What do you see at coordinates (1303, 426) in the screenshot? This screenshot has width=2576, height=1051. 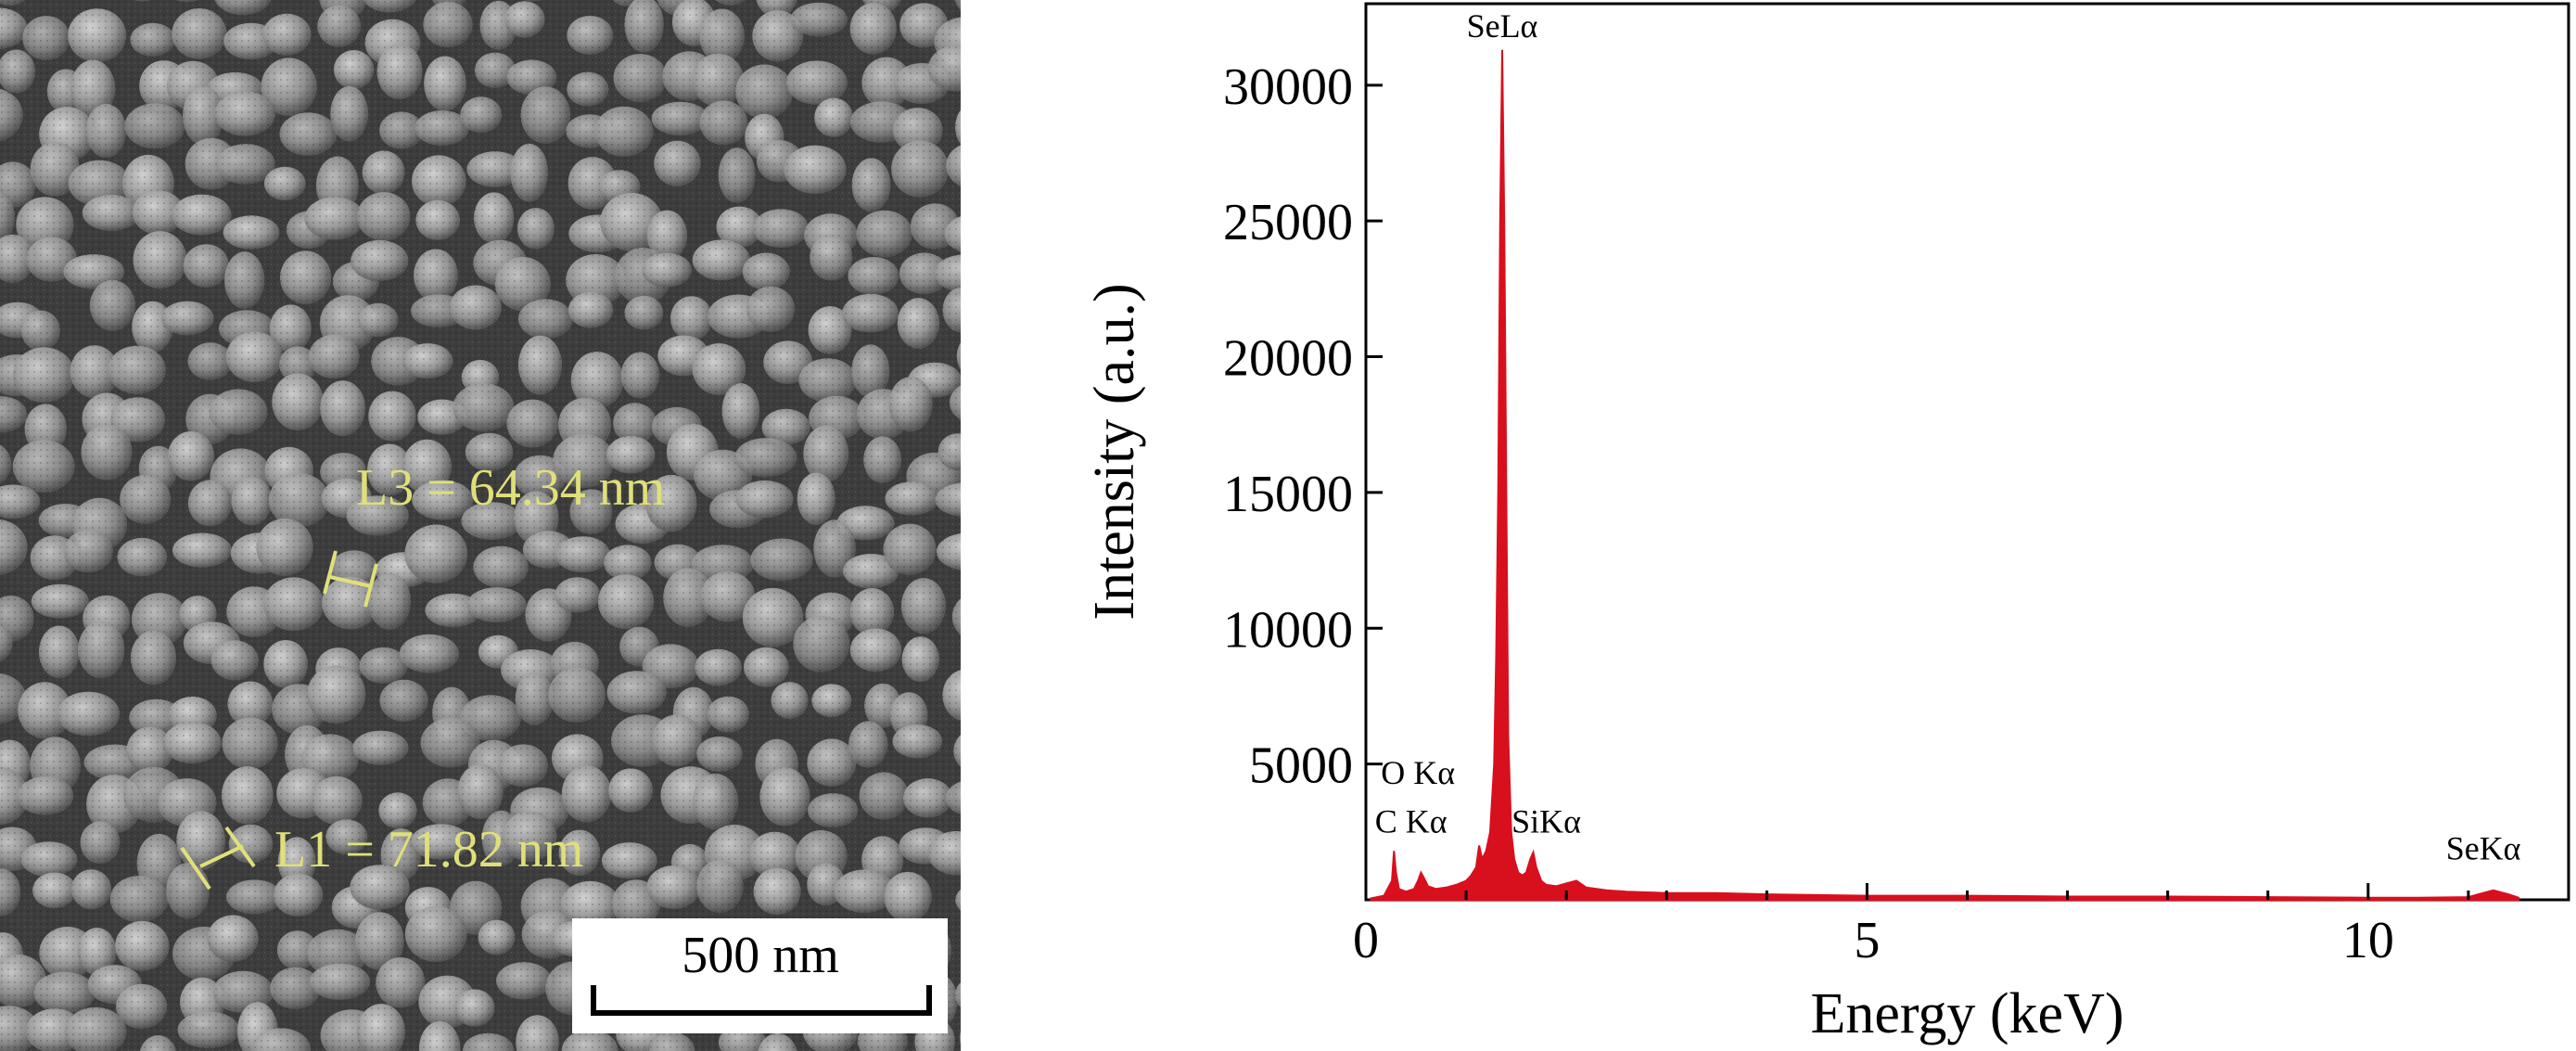 I see `y-axis: 5000 10000 15000 20000 25000 30000` at bounding box center [1303, 426].